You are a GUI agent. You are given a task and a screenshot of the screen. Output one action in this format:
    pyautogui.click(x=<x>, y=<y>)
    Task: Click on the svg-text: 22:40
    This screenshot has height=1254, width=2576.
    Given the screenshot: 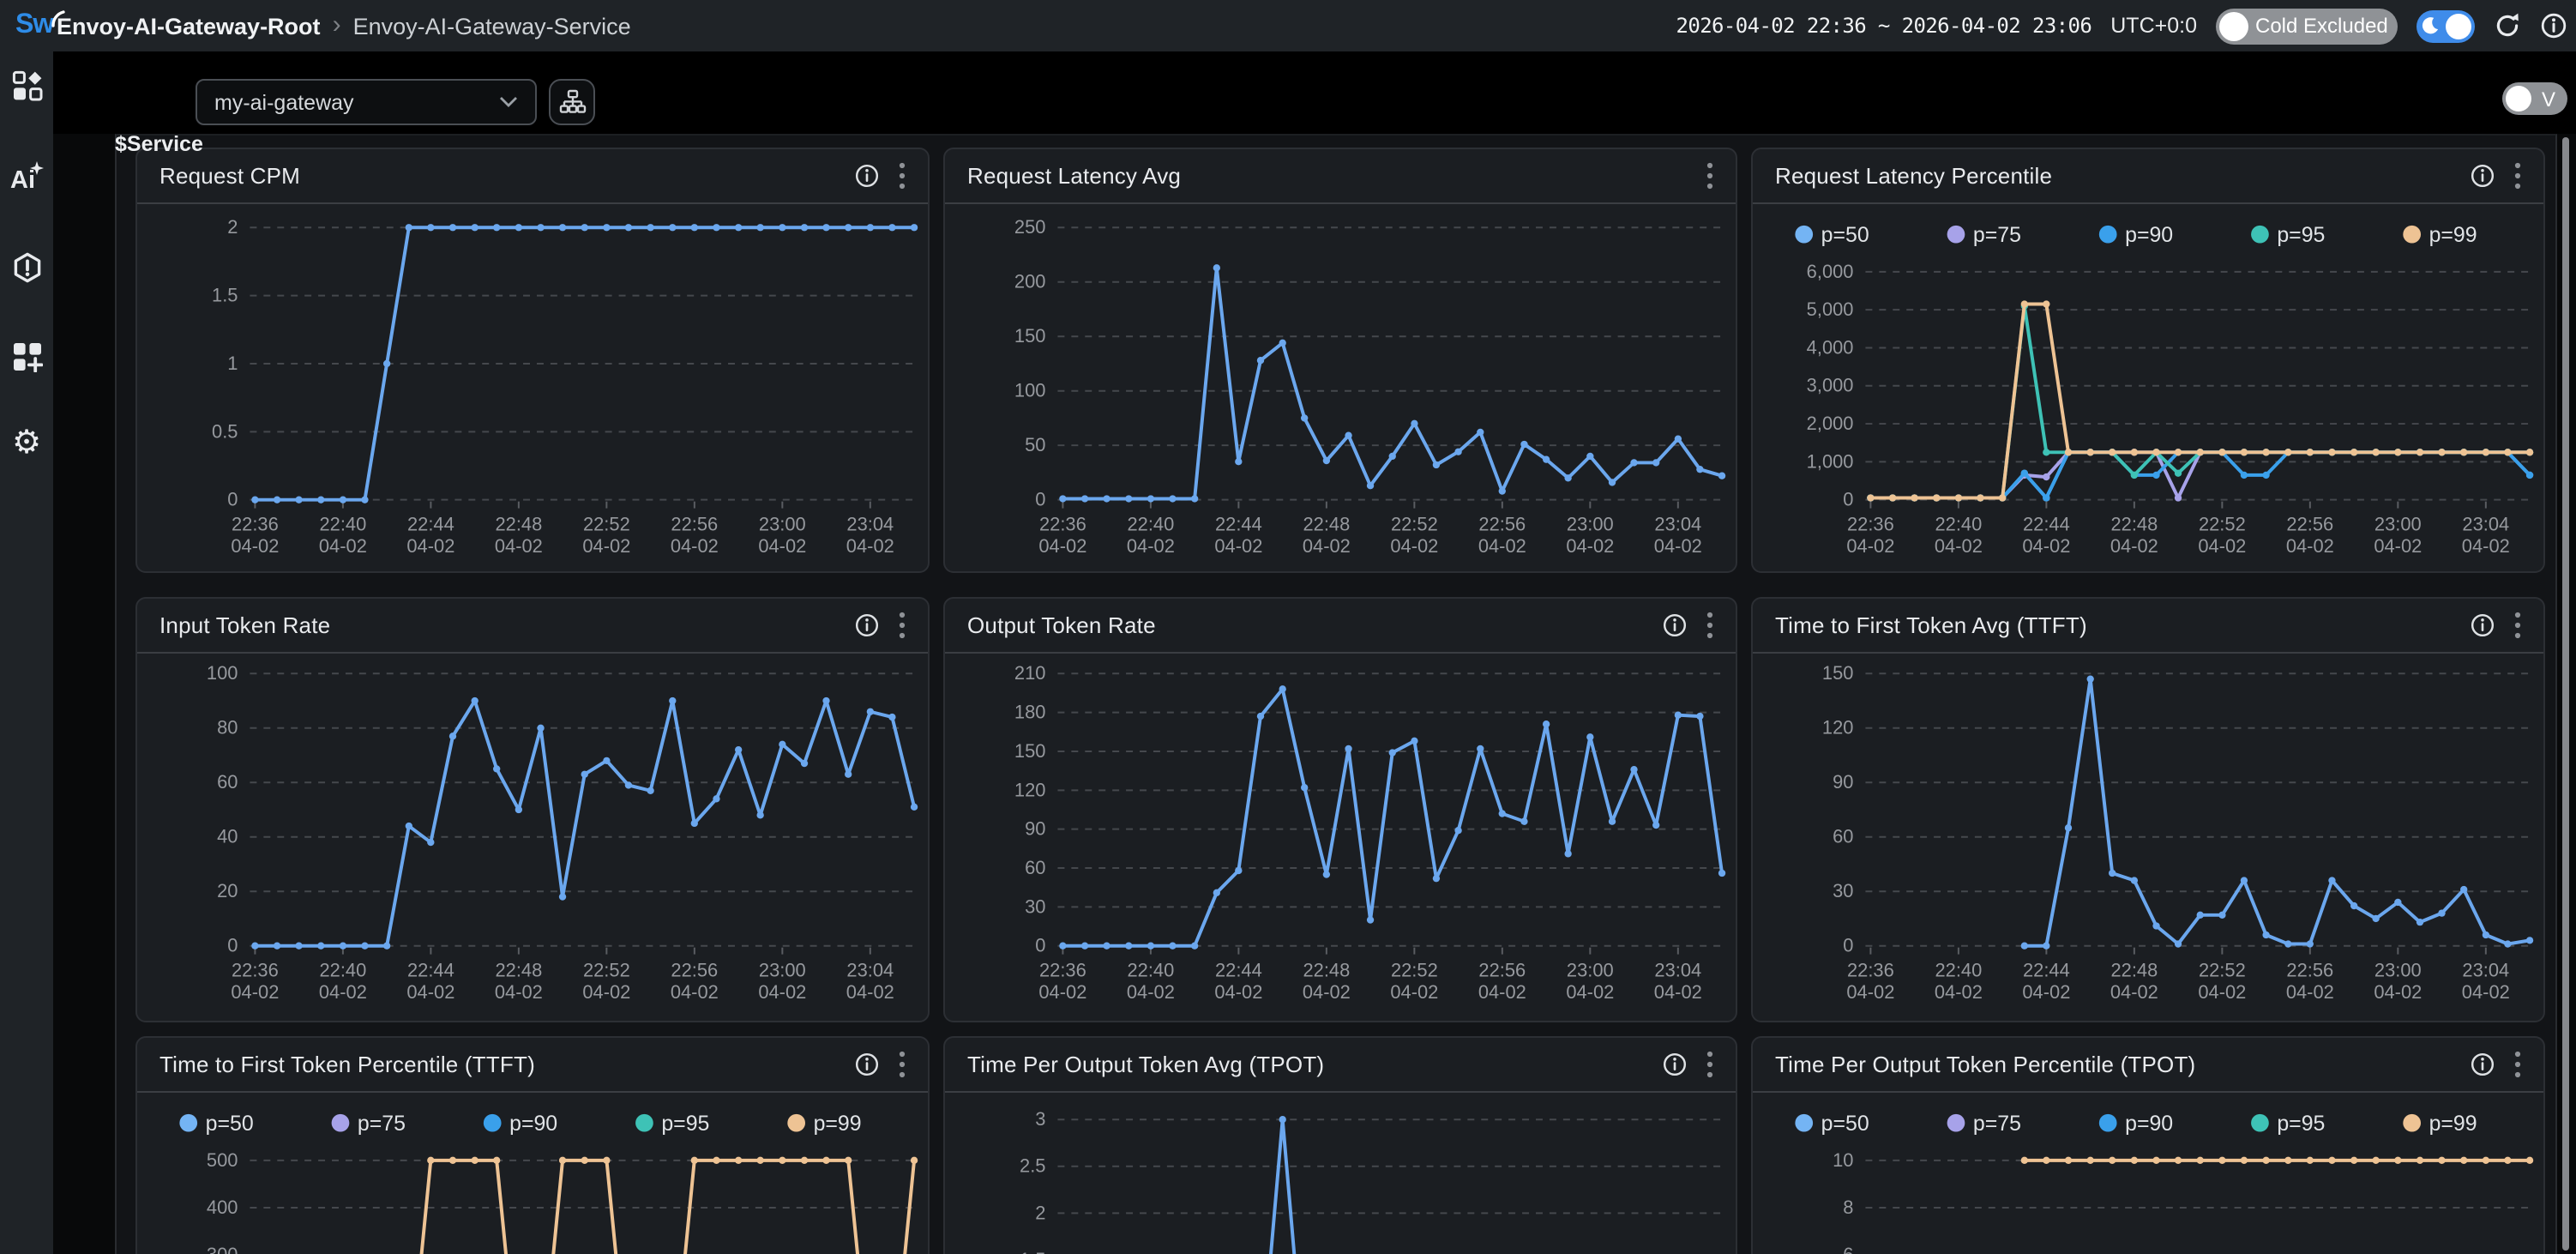 What is the action you would take?
    pyautogui.click(x=1958, y=524)
    